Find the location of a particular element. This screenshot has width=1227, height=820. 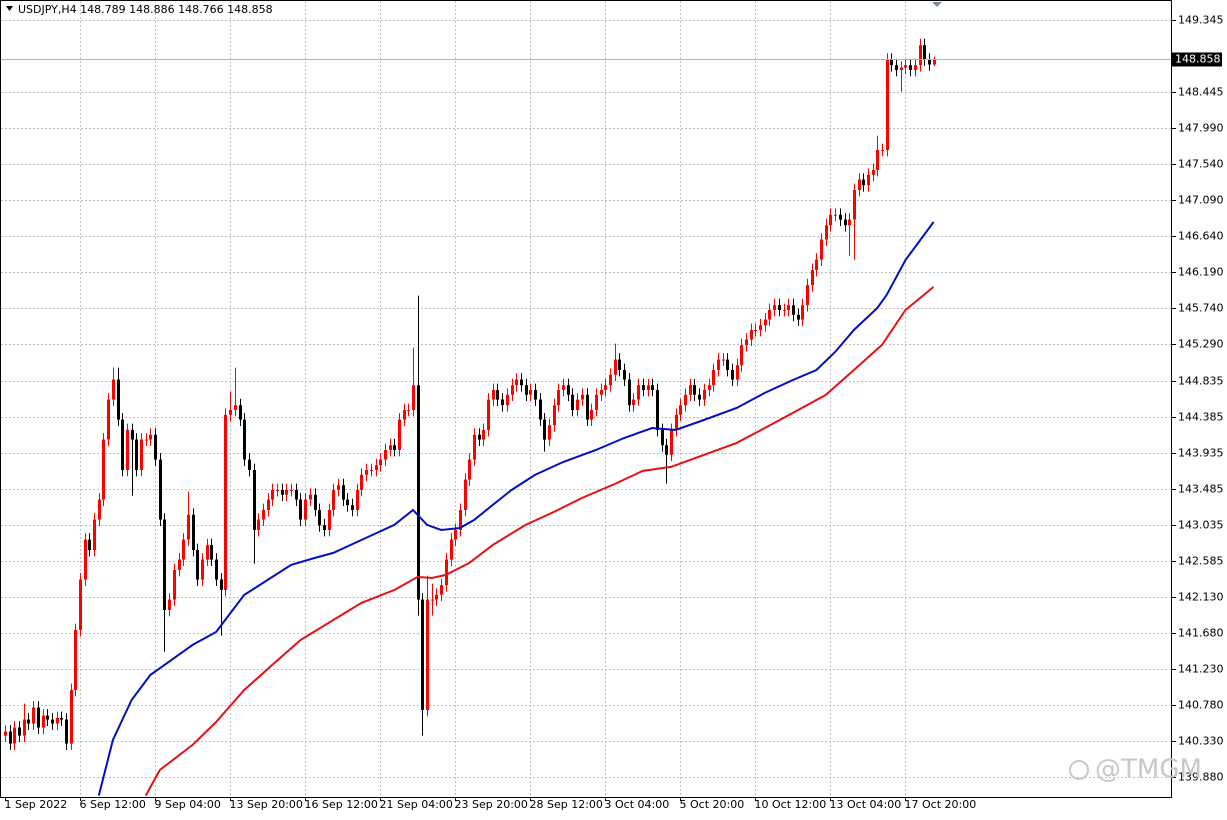

y-tick-label: 144.385 is located at coordinates (1201, 417).